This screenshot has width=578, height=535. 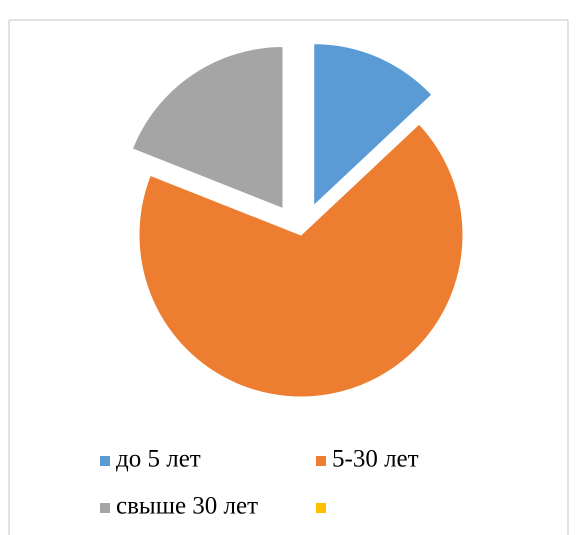 What do you see at coordinates (158, 459) in the screenshot?
I see `legend-label: до 5 лет` at bounding box center [158, 459].